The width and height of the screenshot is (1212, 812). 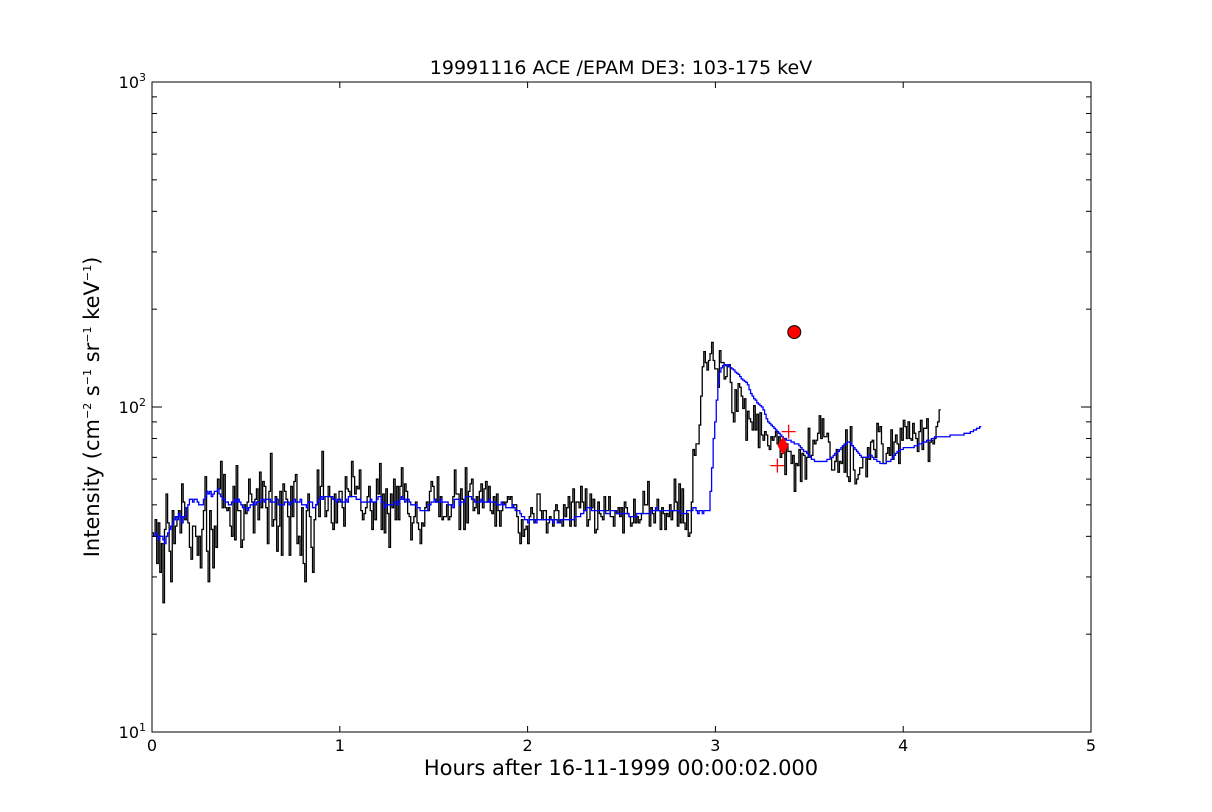 What do you see at coordinates (621, 768) in the screenshot?
I see `x-axis-label: Hours after 16-11-1999 00:00:02.000` at bounding box center [621, 768].